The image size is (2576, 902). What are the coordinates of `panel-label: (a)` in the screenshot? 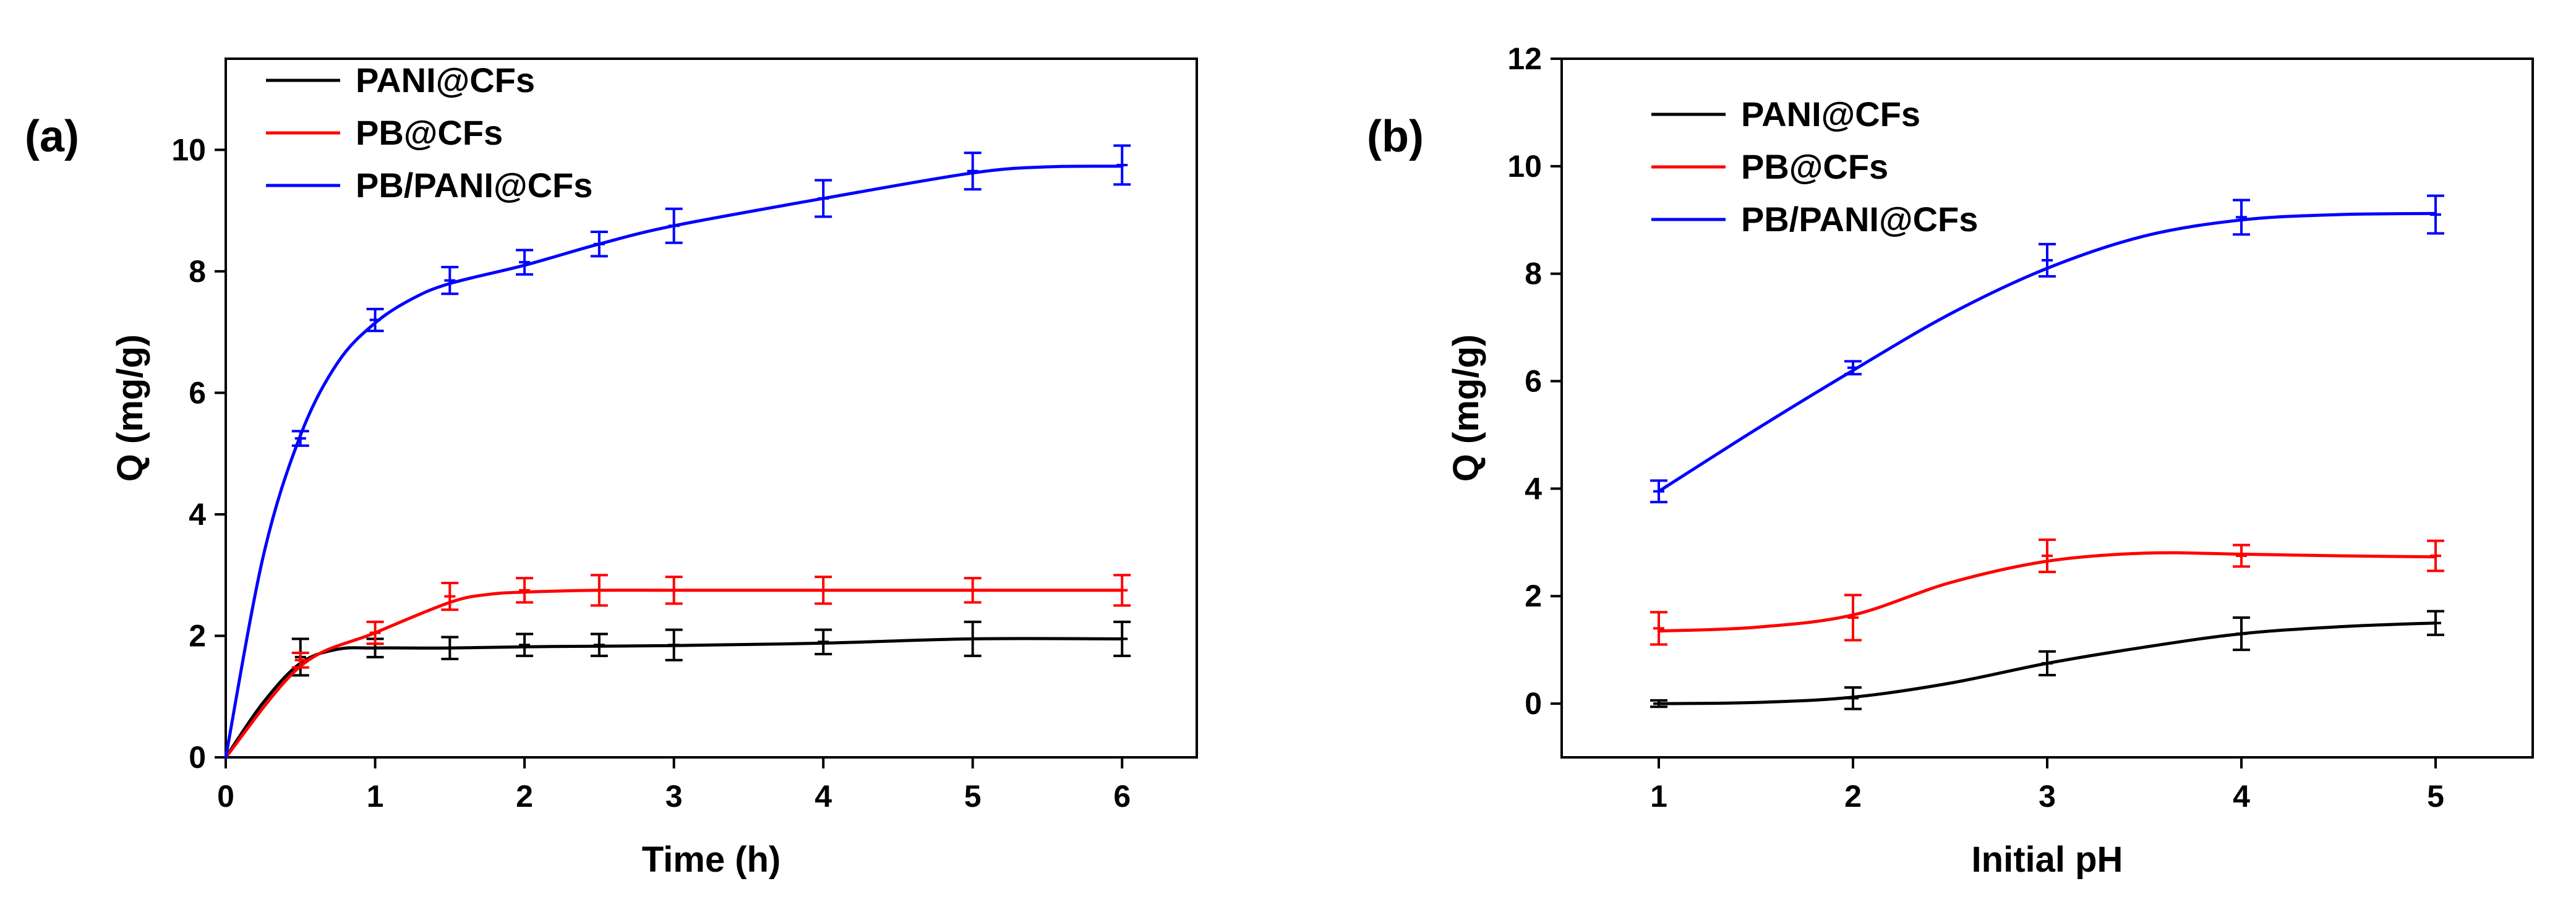 It's located at (52, 136).